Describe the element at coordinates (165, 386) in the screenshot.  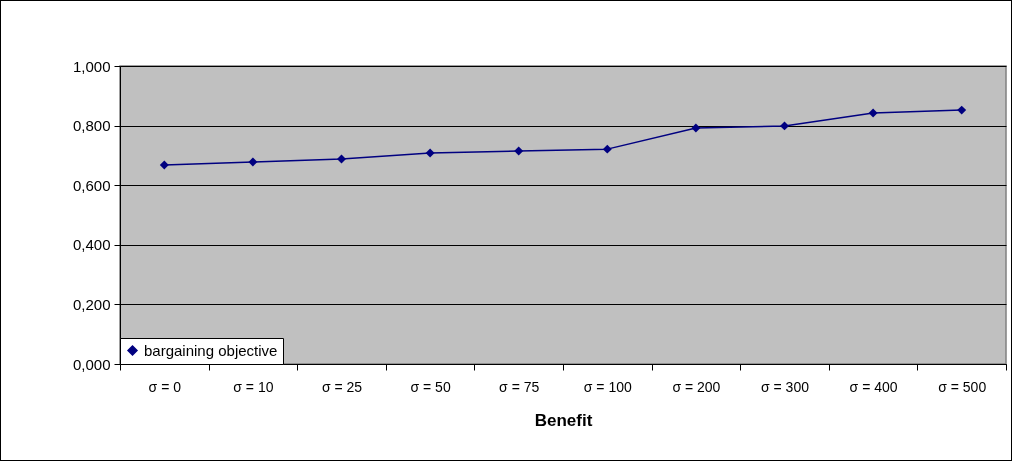
I see `x-tick-label: σ = 0` at that location.